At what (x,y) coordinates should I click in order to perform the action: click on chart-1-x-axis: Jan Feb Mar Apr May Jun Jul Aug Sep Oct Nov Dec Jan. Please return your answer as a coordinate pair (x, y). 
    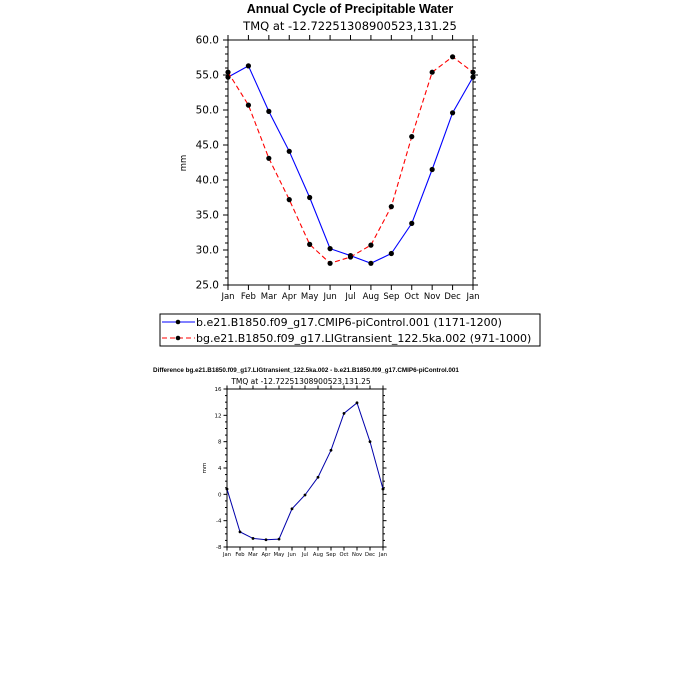
    Looking at the image, I should click on (350, 168).